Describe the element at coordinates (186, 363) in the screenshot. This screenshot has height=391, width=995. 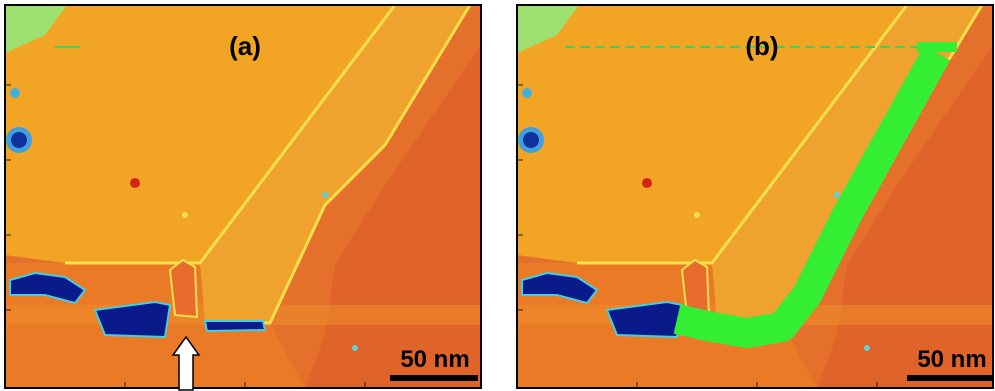
I see `arrow` at that location.